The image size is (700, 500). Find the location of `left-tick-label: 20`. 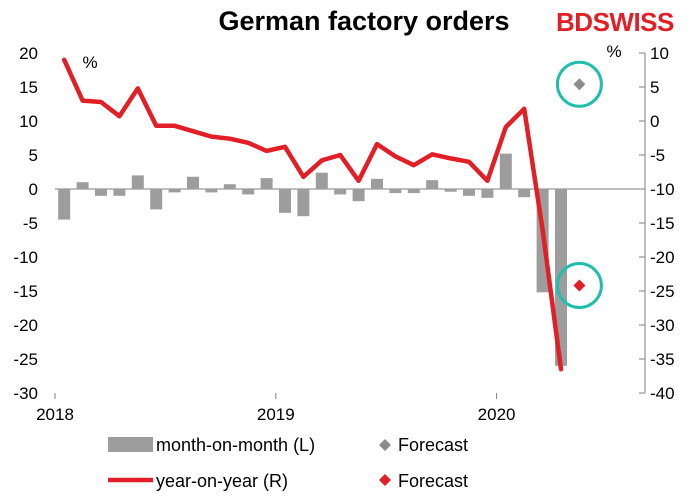

left-tick-label: 20 is located at coordinates (28, 53).